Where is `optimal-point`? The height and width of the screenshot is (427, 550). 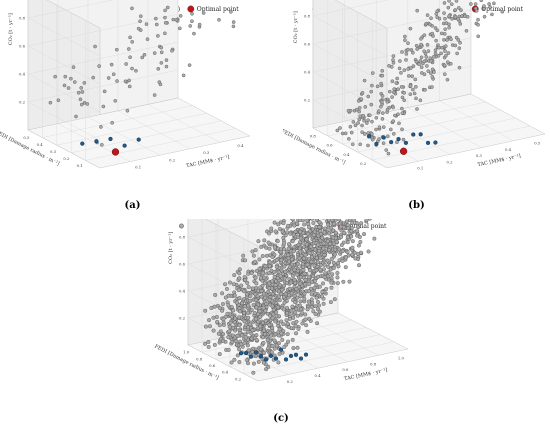 optimal-point is located at coordinates (115, 152).